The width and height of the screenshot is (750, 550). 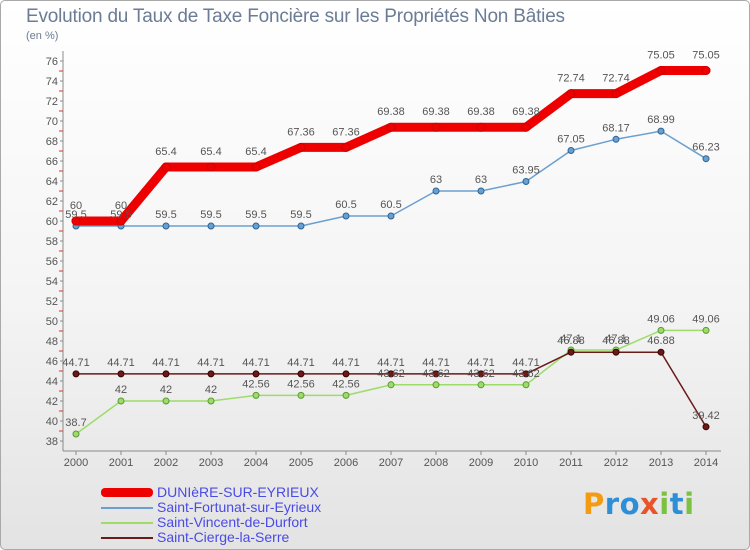 I want to click on y-tick-label: 52, so click(x=52, y=302).